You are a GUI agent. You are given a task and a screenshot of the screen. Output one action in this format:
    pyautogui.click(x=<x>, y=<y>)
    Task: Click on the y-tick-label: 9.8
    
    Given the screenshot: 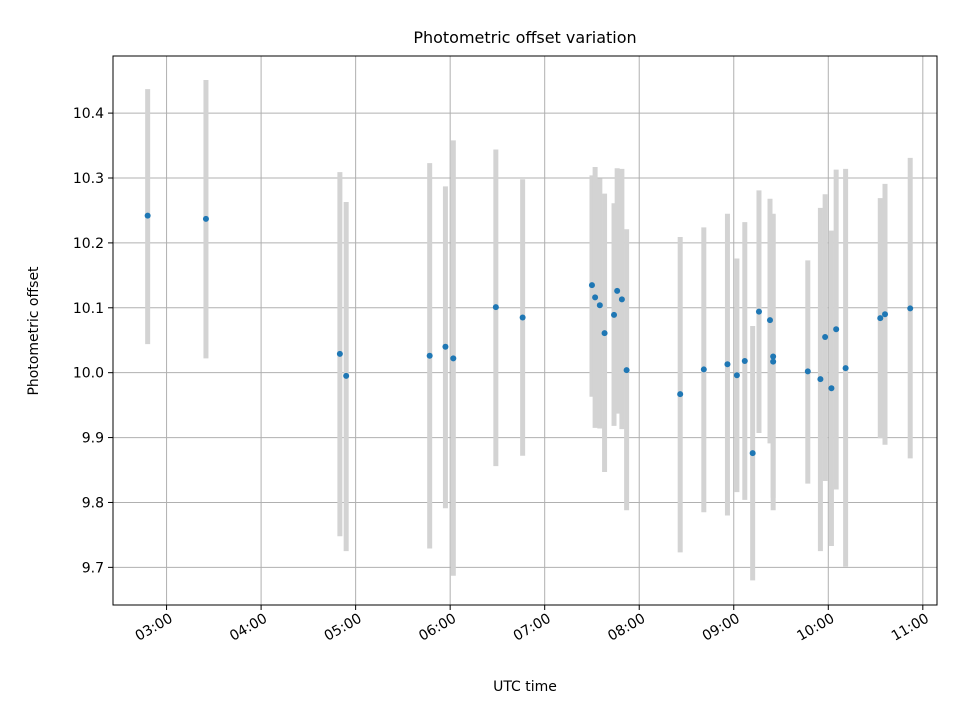 What is the action you would take?
    pyautogui.click(x=93, y=503)
    